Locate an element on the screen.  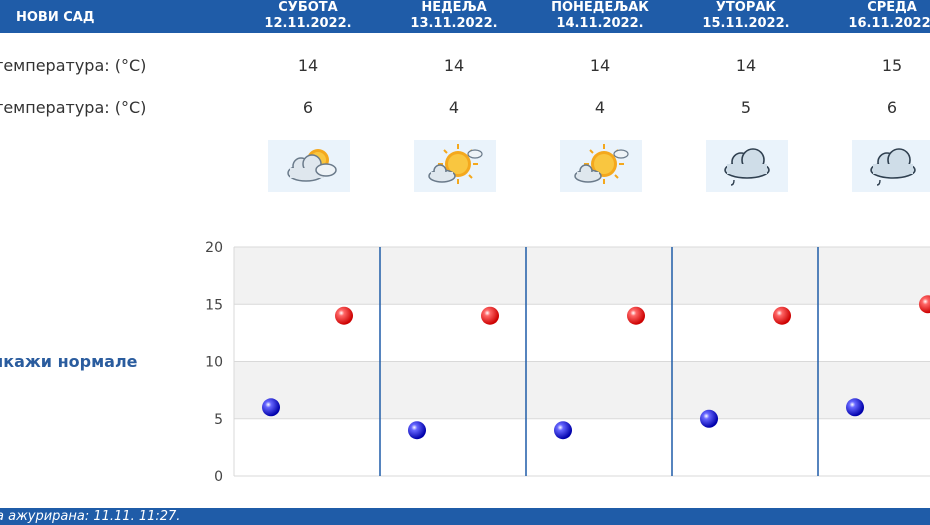
day-name: НЕДЕЉА is located at coordinates (454, 7).